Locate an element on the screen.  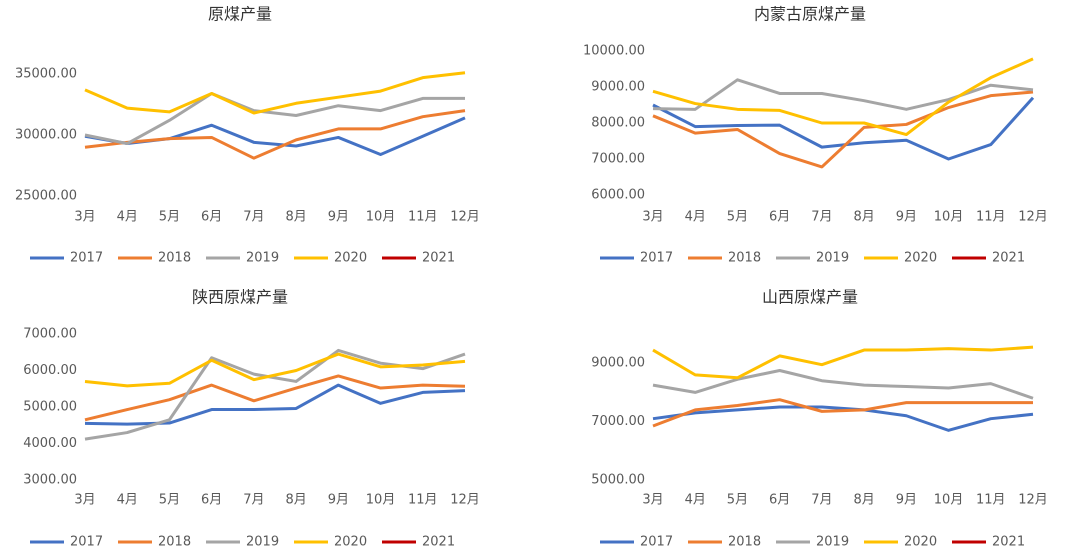
chart-title: 内蒙古原煤产量 is located at coordinates (810, 14).